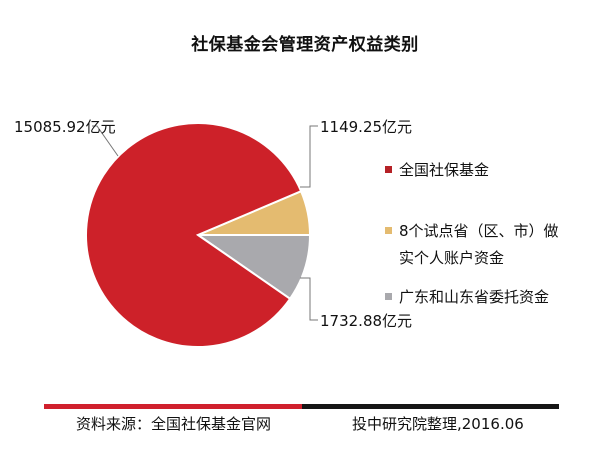  I want to click on slice-value-label: 1149.25亿元, so click(366, 127).